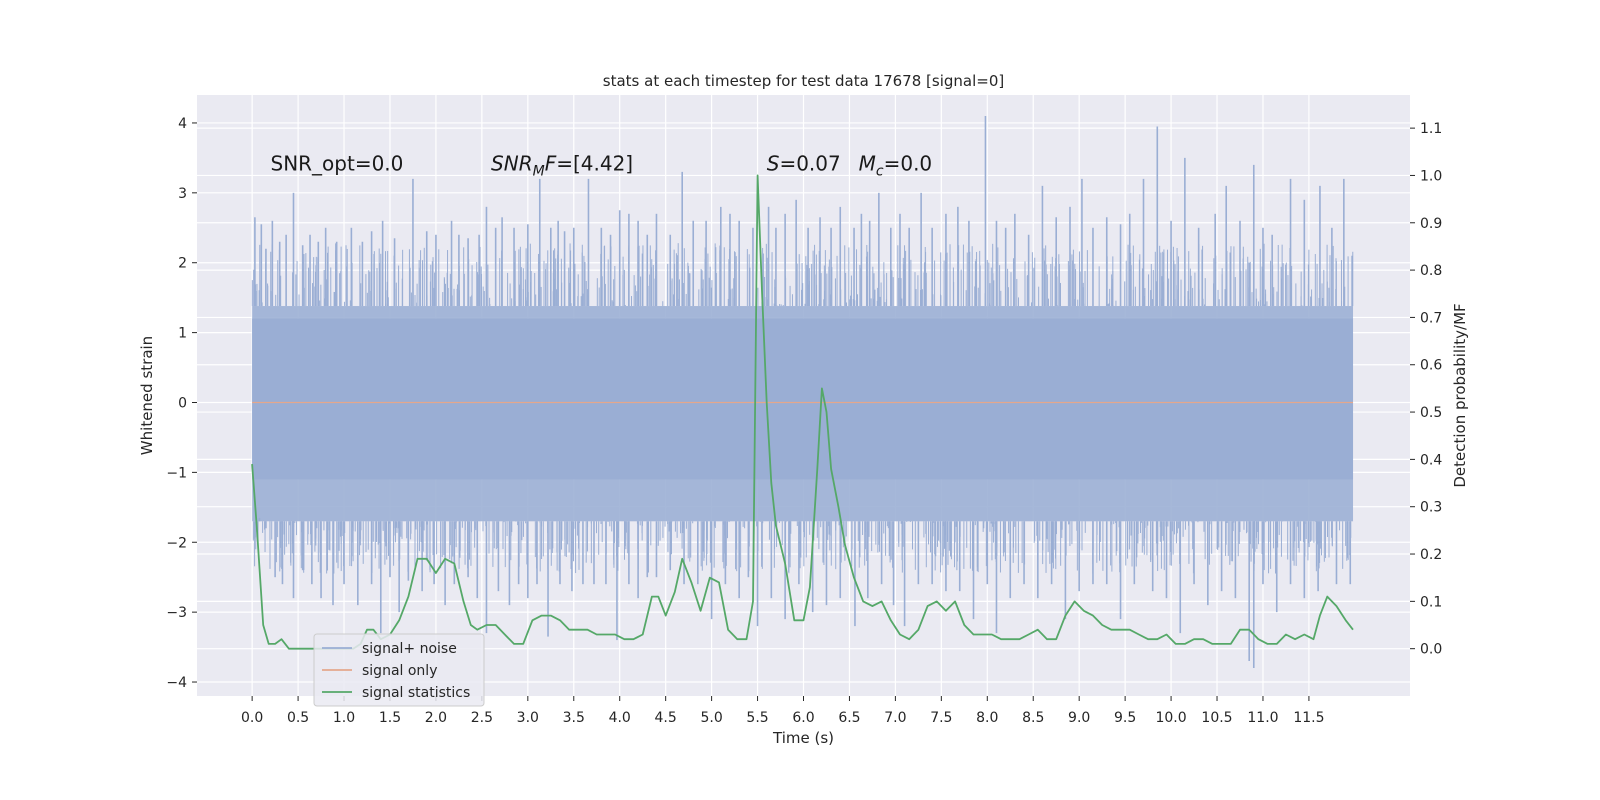 This screenshot has width=1600, height=800. I want to click on legend-label: signal statistics, so click(416, 693).